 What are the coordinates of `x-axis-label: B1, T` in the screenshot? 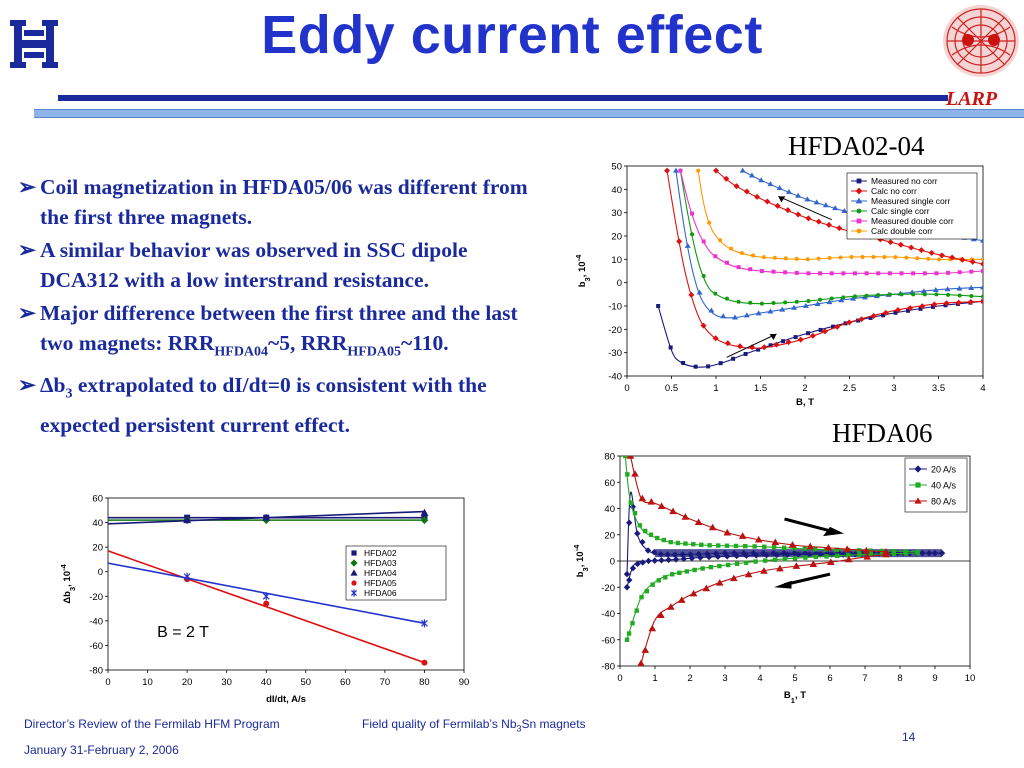 It's located at (795, 697).